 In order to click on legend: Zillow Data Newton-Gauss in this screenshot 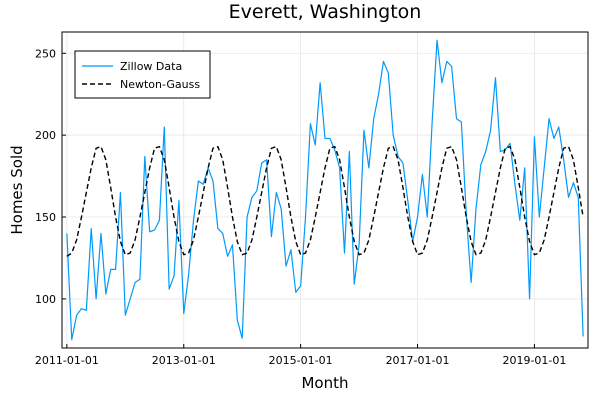, I will do `click(142, 74)`.